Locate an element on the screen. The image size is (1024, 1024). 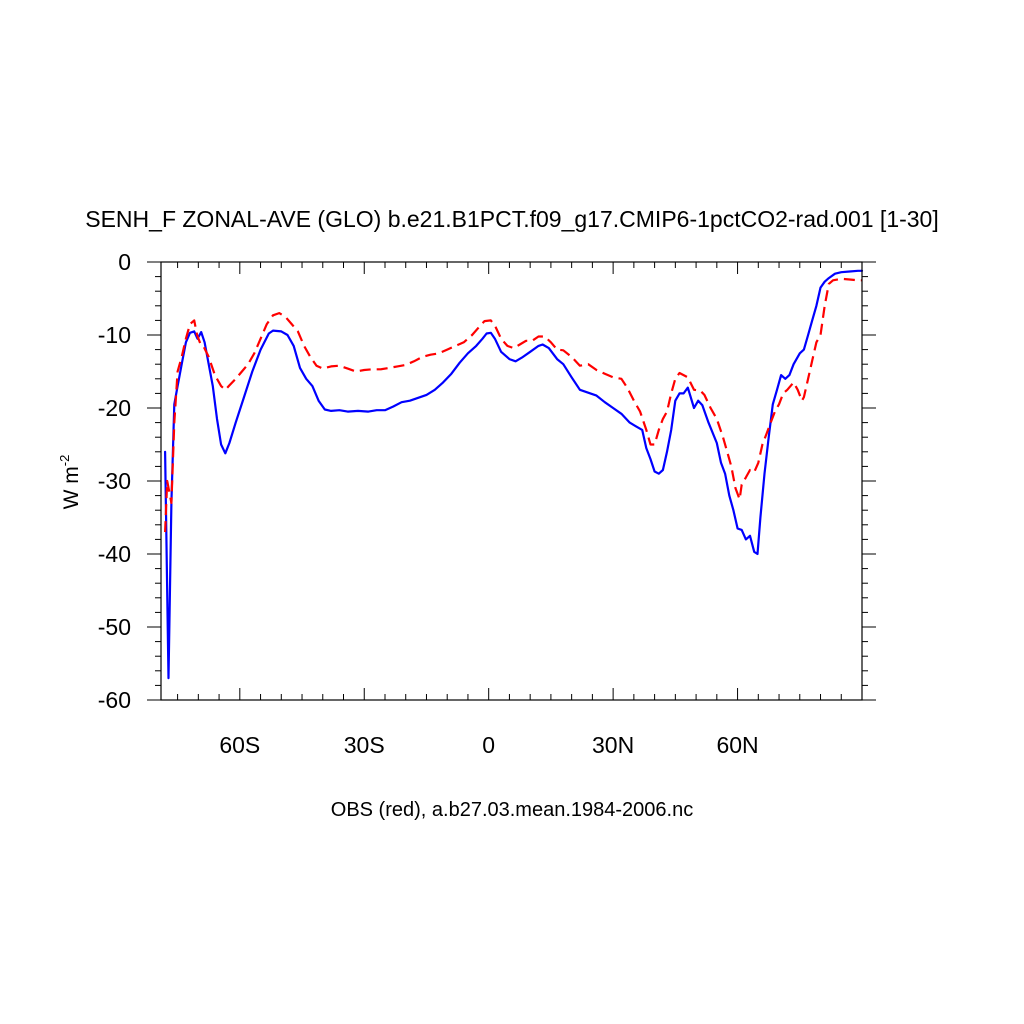
y-tick-label: -50 is located at coordinates (114, 627).